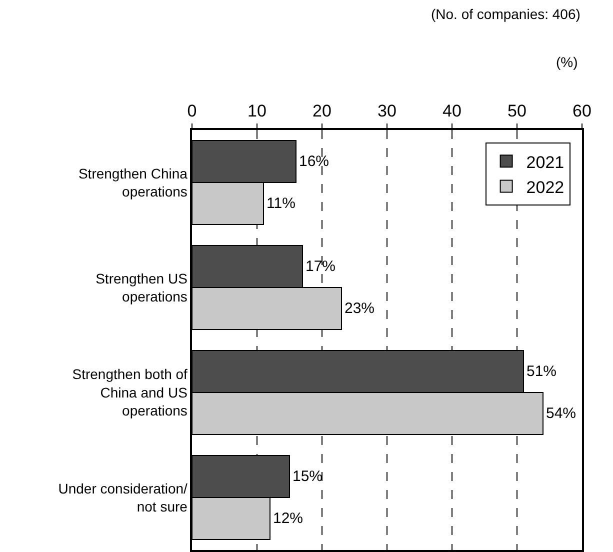 This screenshot has width=613, height=552. Describe the element at coordinates (505, 14) in the screenshot. I see `text: (No. of companies: 406)` at that location.